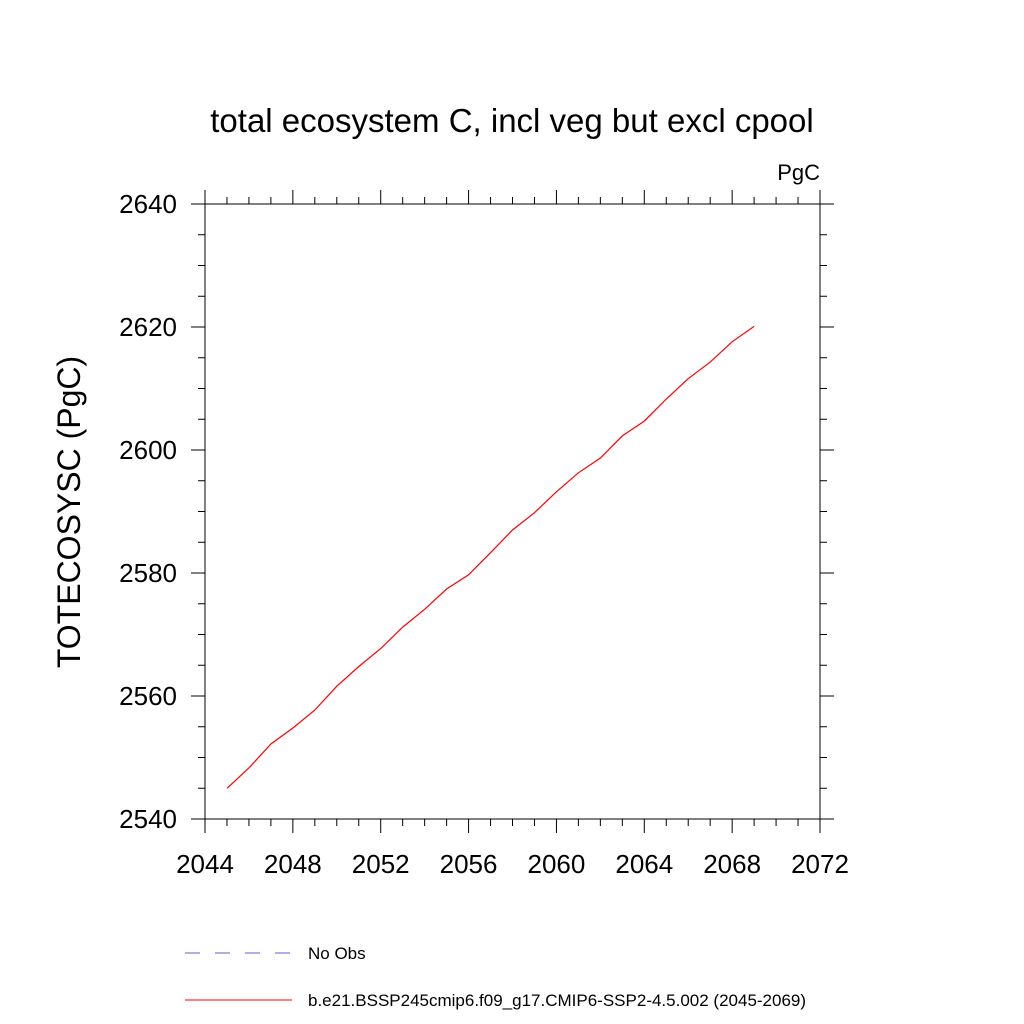 This screenshot has height=1024, width=1024. I want to click on y-tick-label: 2560, so click(148, 696).